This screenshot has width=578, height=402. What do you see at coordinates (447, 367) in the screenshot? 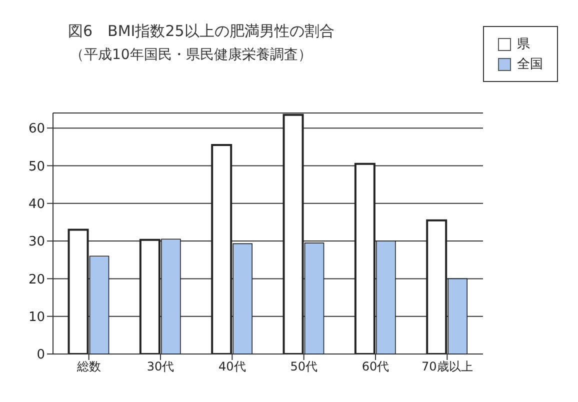
I see `x-tick-label: 70歳以上` at bounding box center [447, 367].